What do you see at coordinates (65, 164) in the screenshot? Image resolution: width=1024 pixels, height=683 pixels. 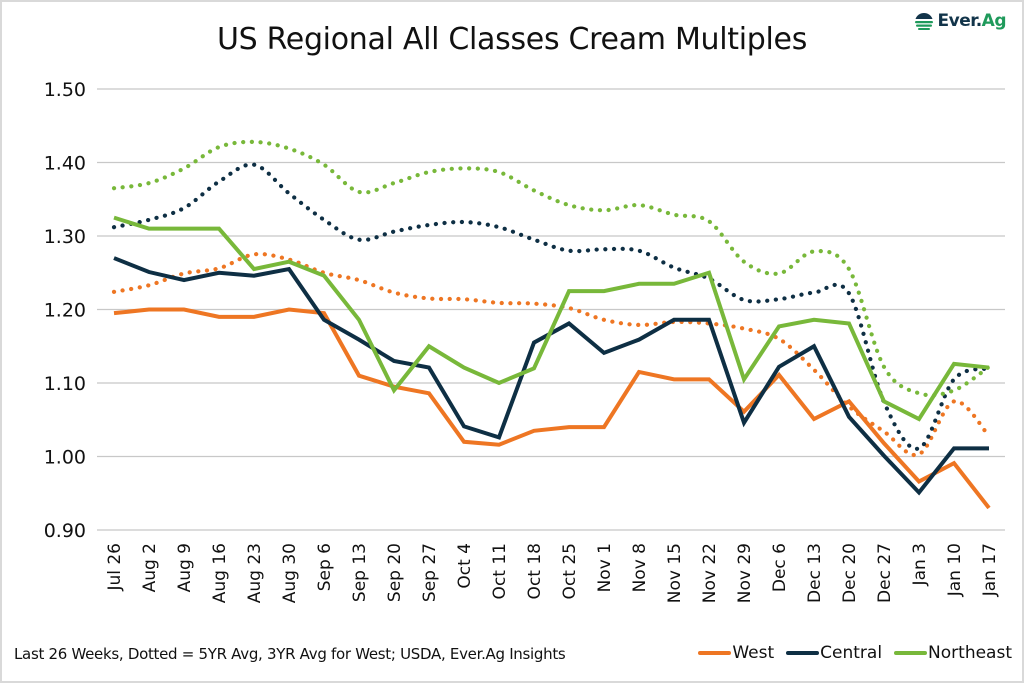 I see `y-tick-label: 1.40` at bounding box center [65, 164].